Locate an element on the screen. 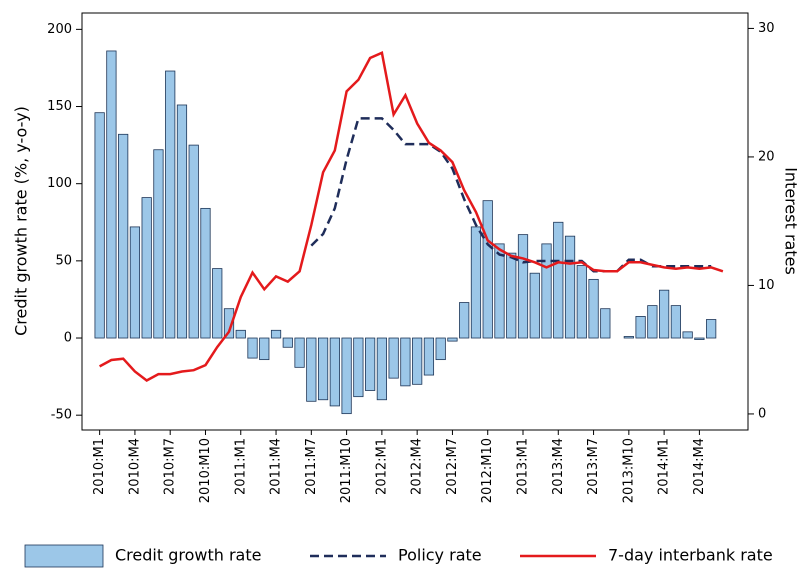 Image resolution: width=804 pixels, height=571 pixels. x-tick-label: 2012:M1 is located at coordinates (381, 466).